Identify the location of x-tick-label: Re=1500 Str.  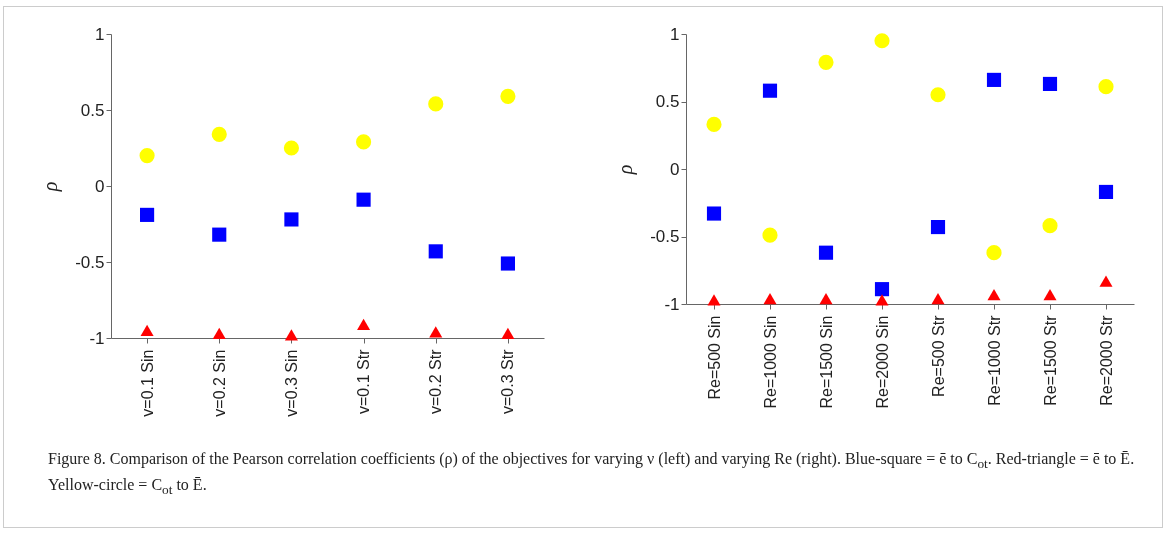
(1050, 360).